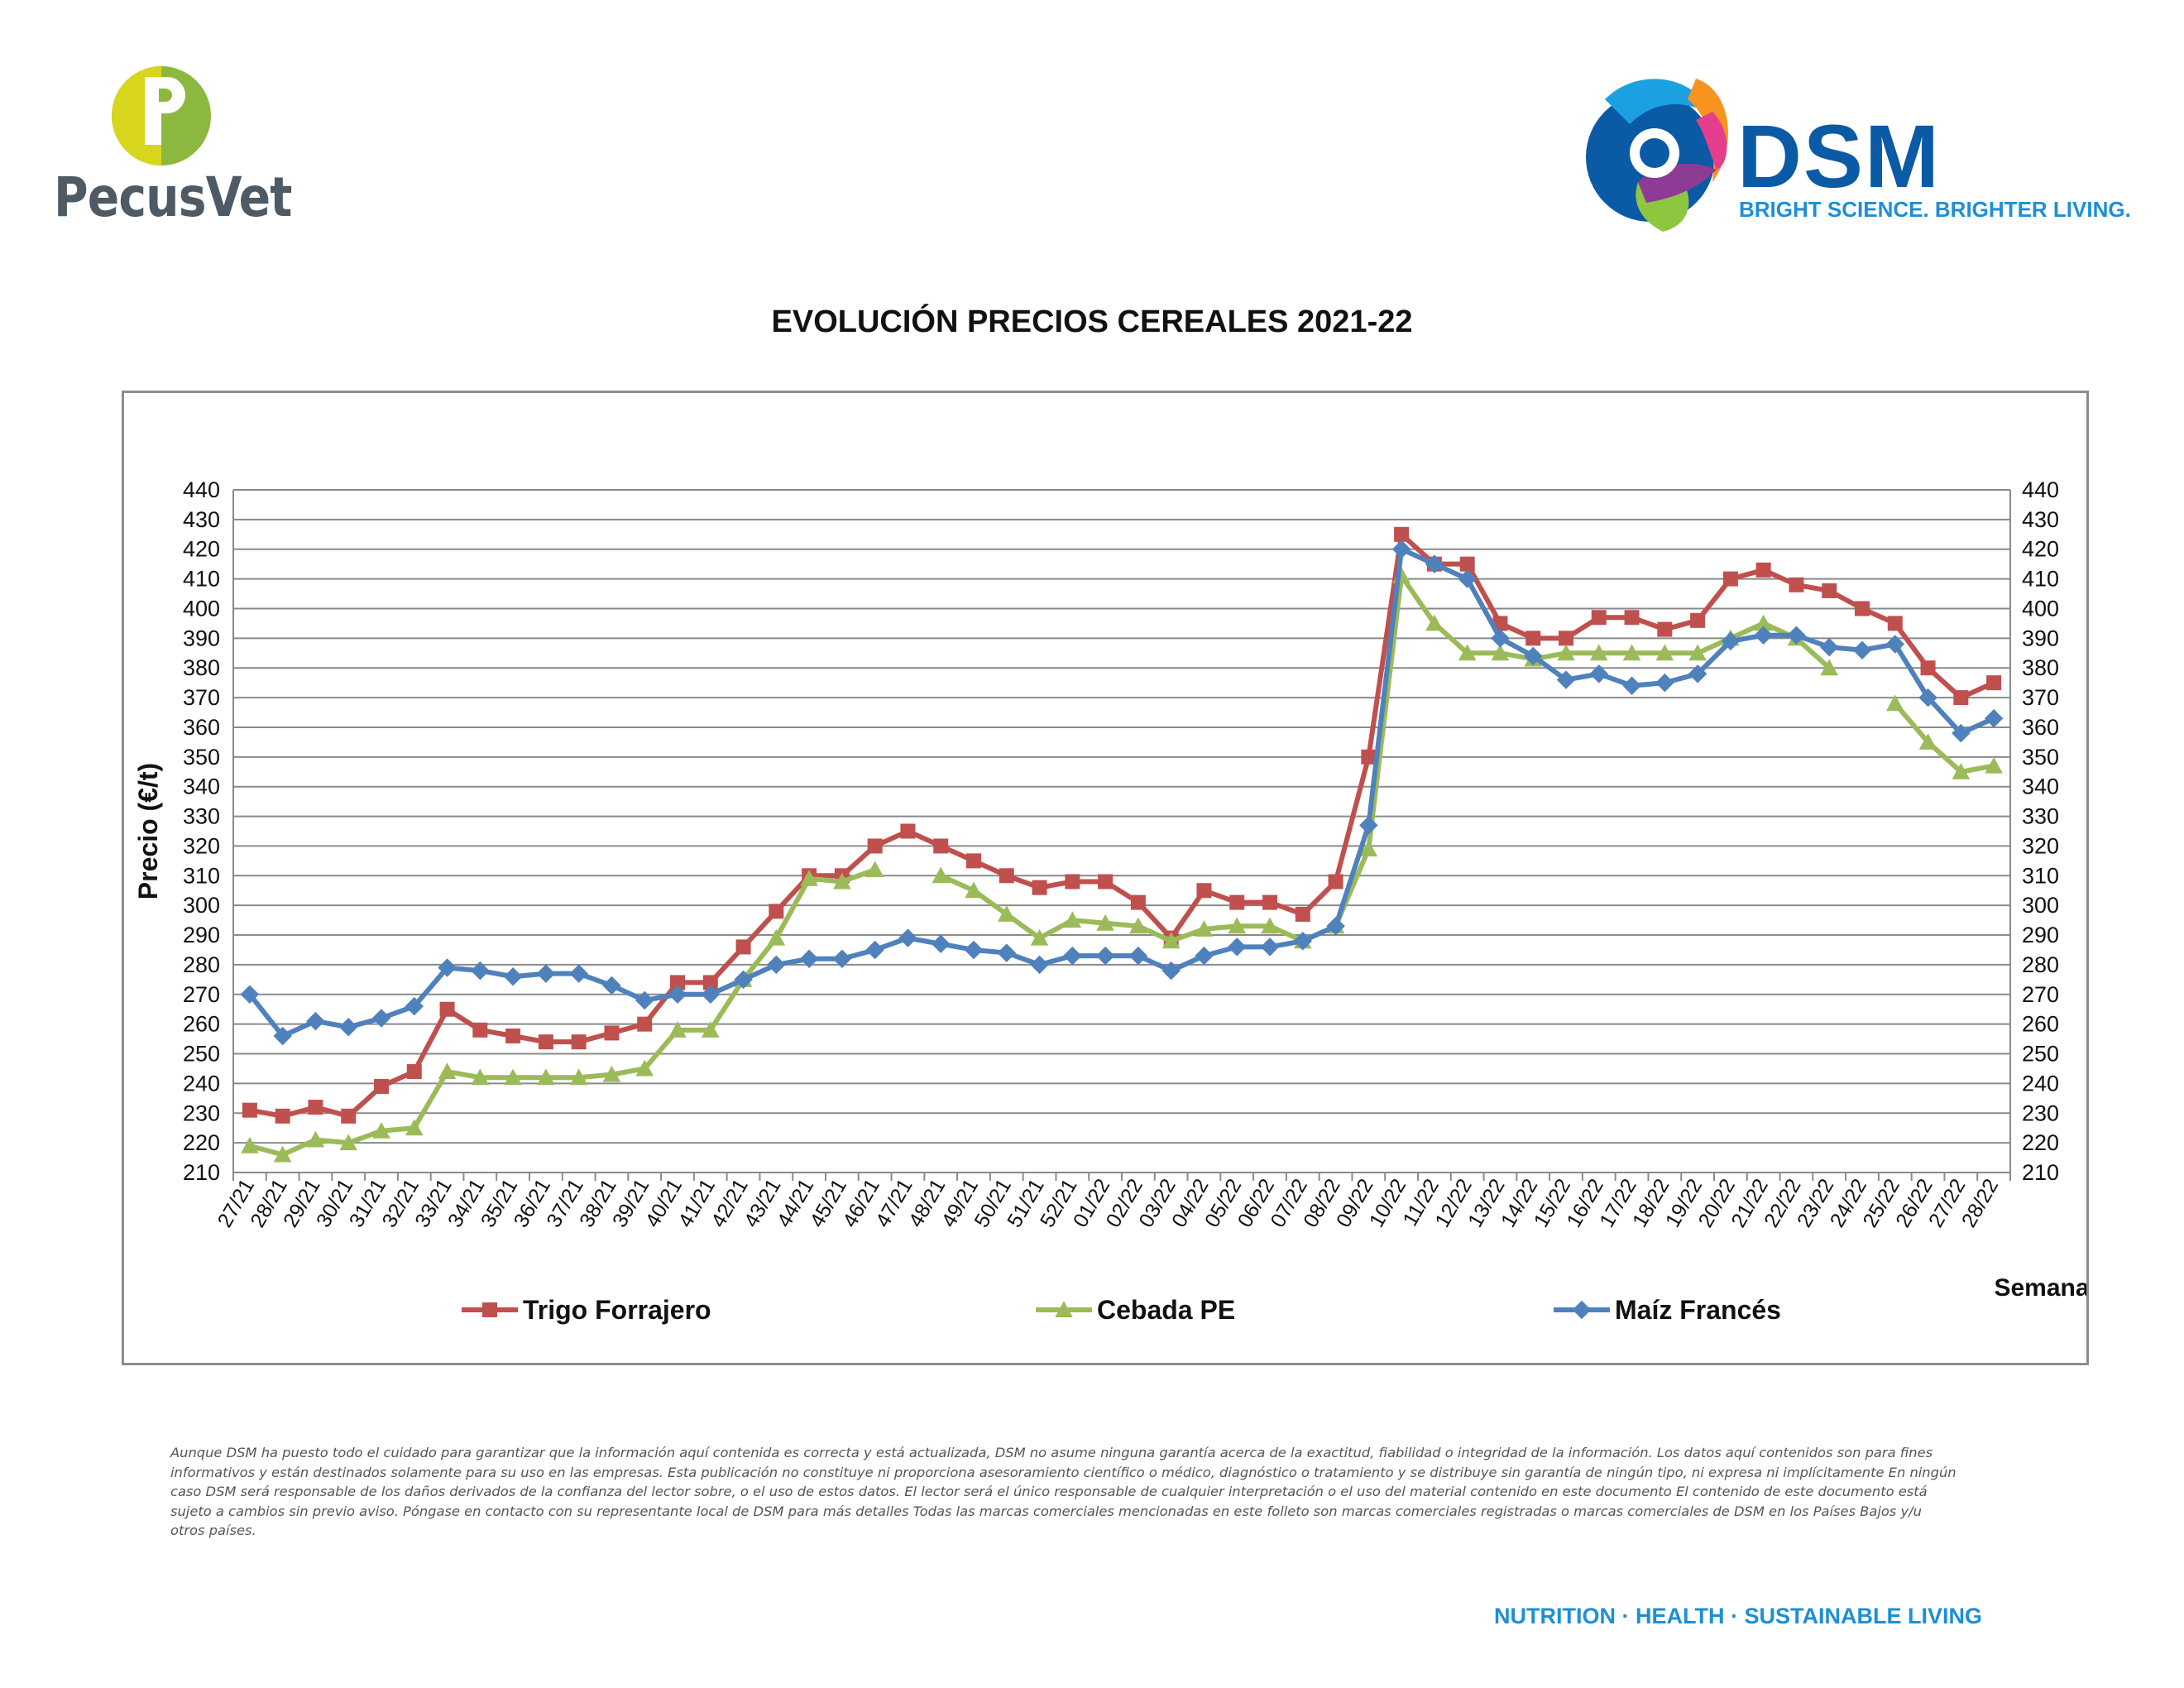 The height and width of the screenshot is (1688, 2184). I want to click on pecusvet-p-icon, so click(161, 115).